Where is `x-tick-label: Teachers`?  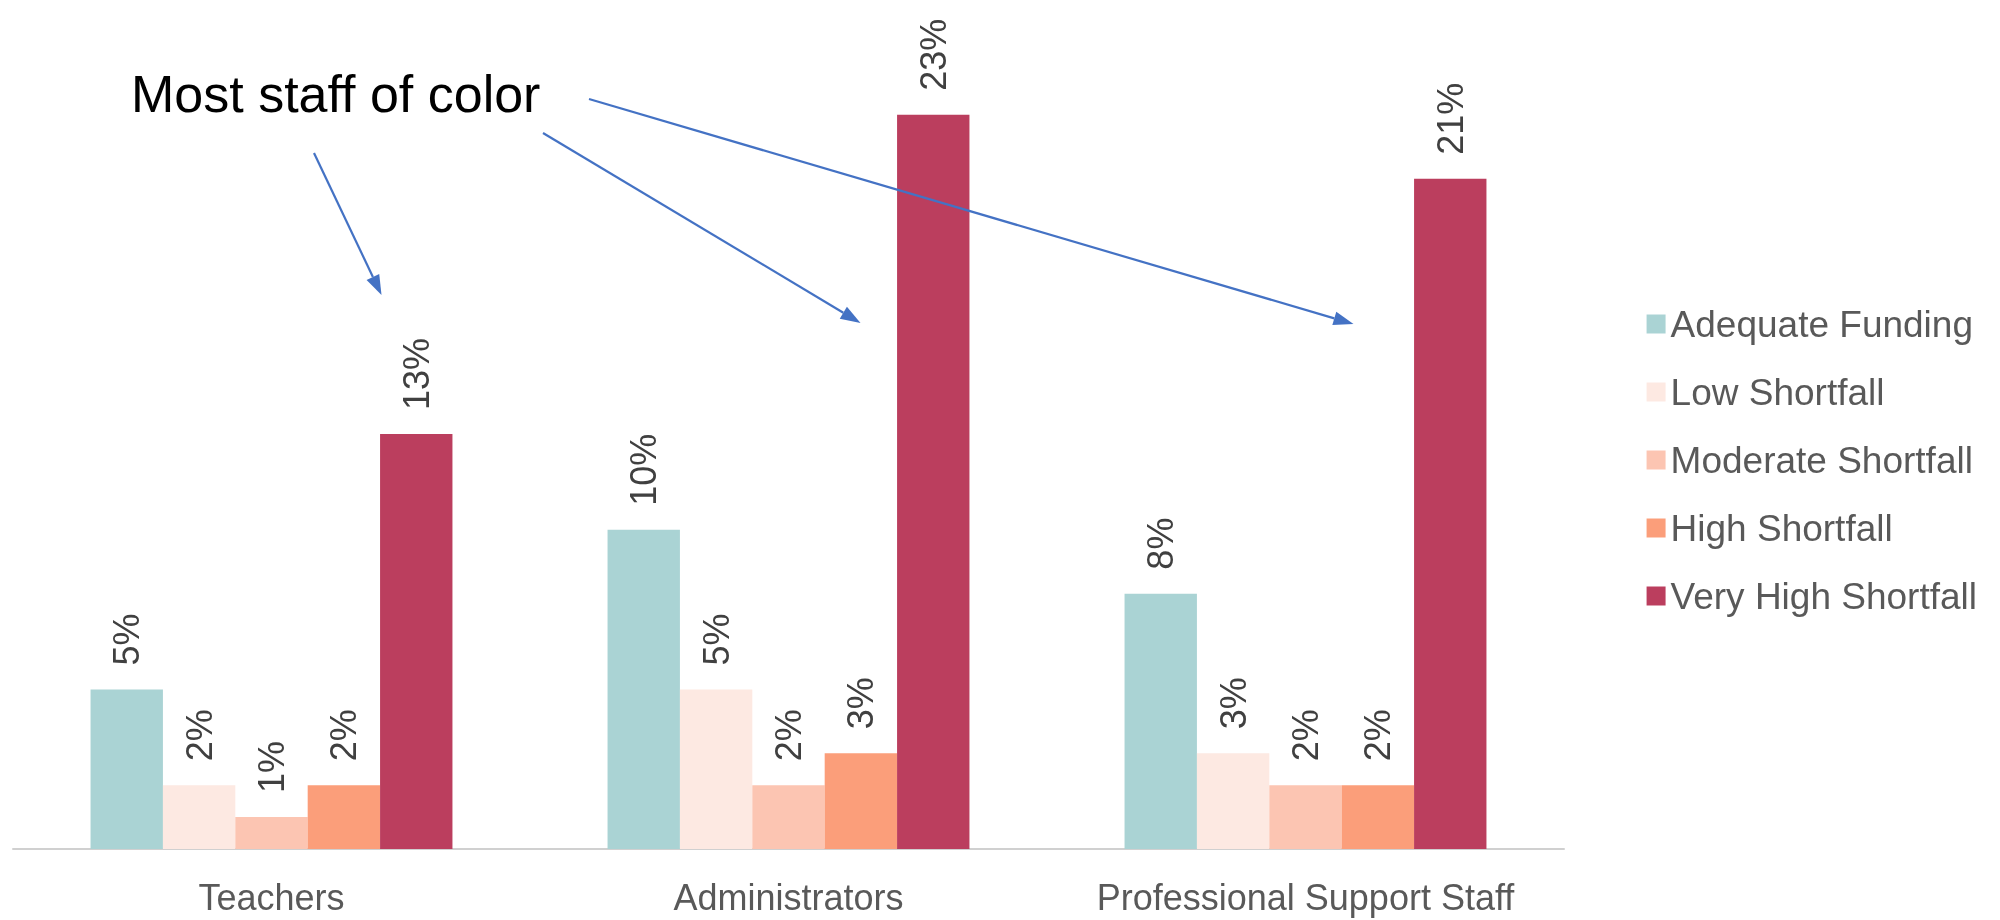 x-tick-label: Teachers is located at coordinates (271, 897).